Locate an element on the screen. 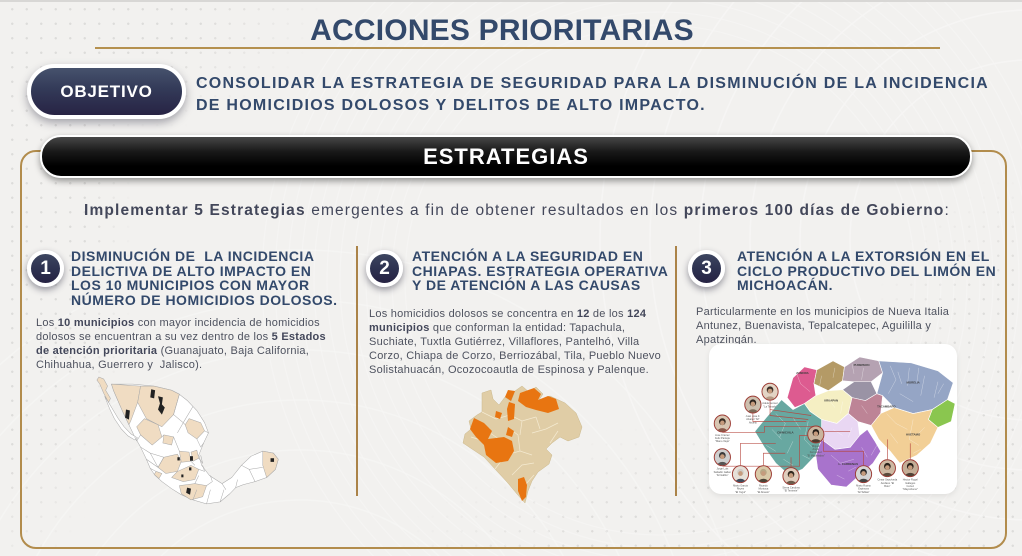 The height and width of the screenshot is (556, 1022). svg-text: Ricardo is located at coordinates (763, 485).